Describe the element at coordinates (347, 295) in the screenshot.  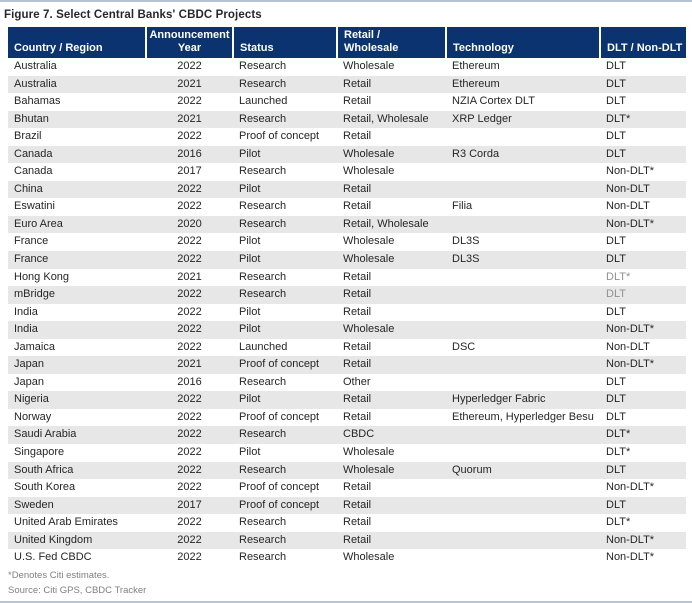
I see `table-row: mBridge 2022 Research Retail DLT` at that location.